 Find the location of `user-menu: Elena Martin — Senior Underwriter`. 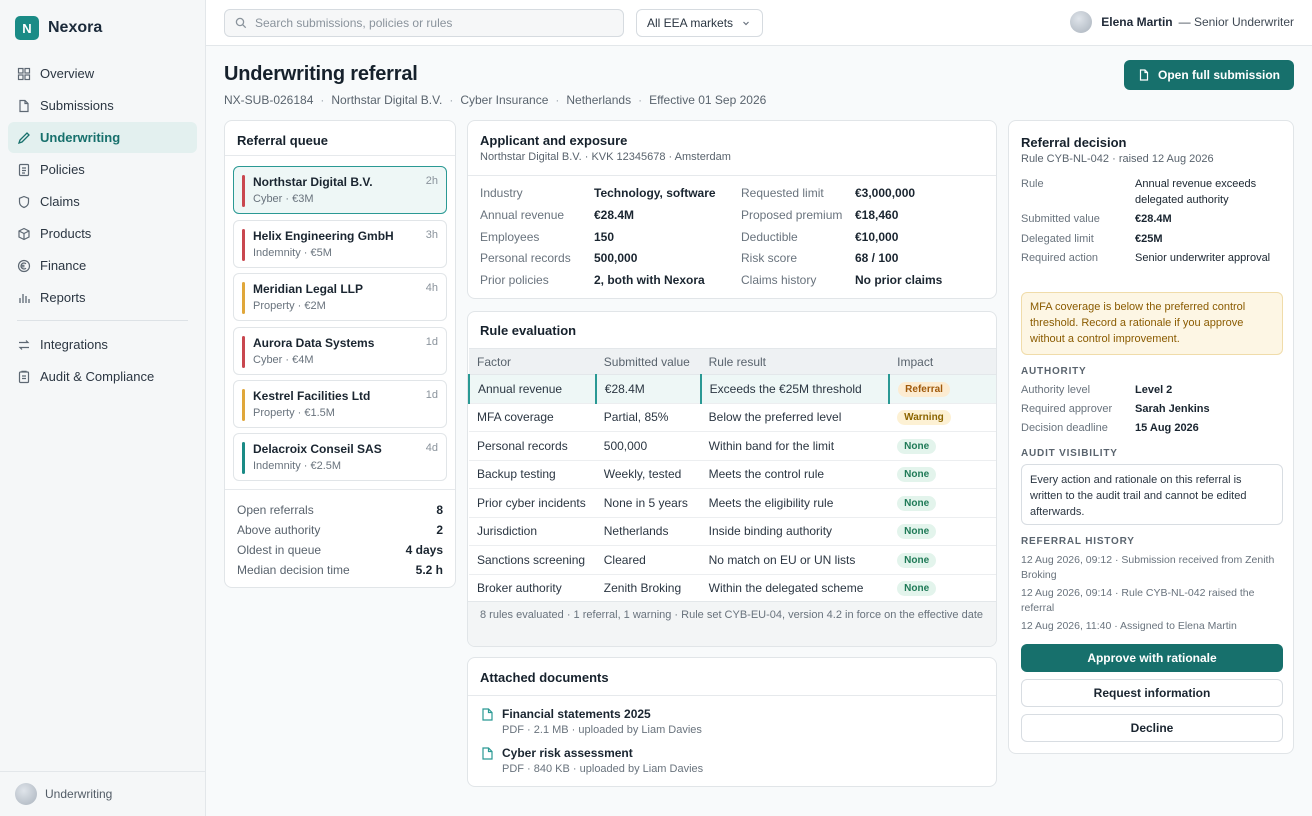

user-menu: Elena Martin — Senior Underwriter is located at coordinates (1182, 22).